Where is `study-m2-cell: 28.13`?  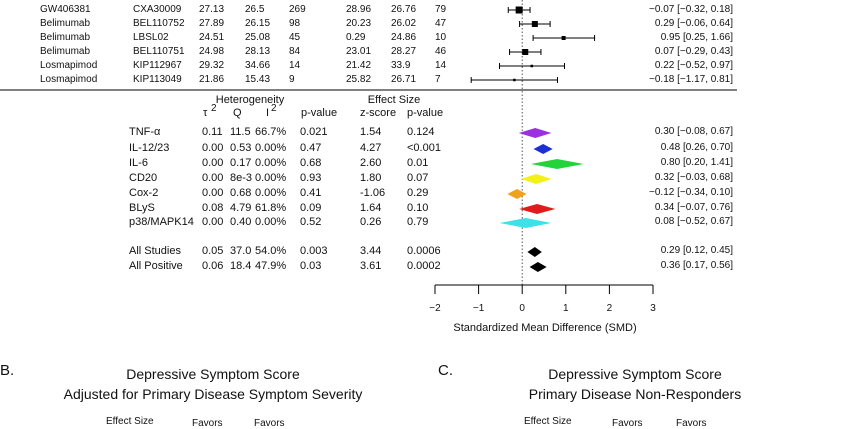
study-m2-cell: 28.13 is located at coordinates (258, 51).